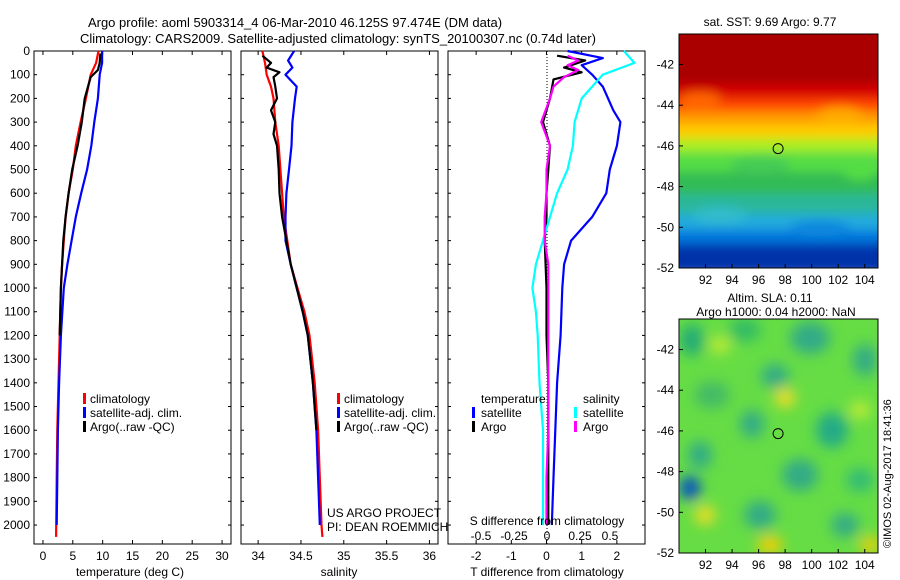  What do you see at coordinates (20, 146) in the screenshot?
I see `depth-tick-label: 400` at bounding box center [20, 146].